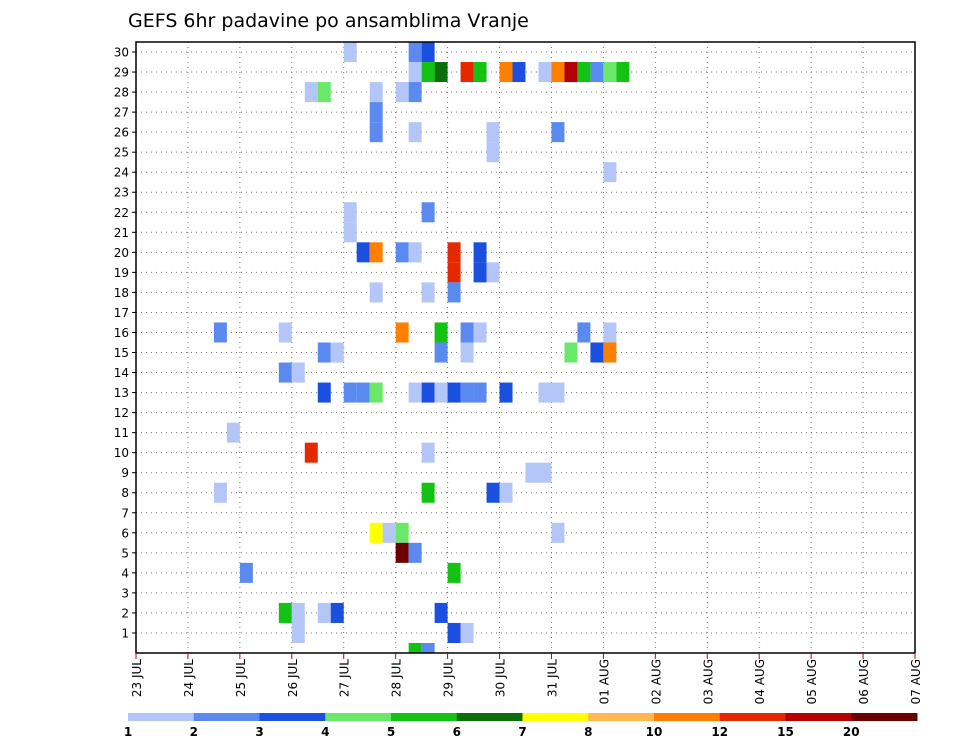 This screenshot has height=742, width=960. Describe the element at coordinates (325, 732) in the screenshot. I see `legend-label: 4` at that location.